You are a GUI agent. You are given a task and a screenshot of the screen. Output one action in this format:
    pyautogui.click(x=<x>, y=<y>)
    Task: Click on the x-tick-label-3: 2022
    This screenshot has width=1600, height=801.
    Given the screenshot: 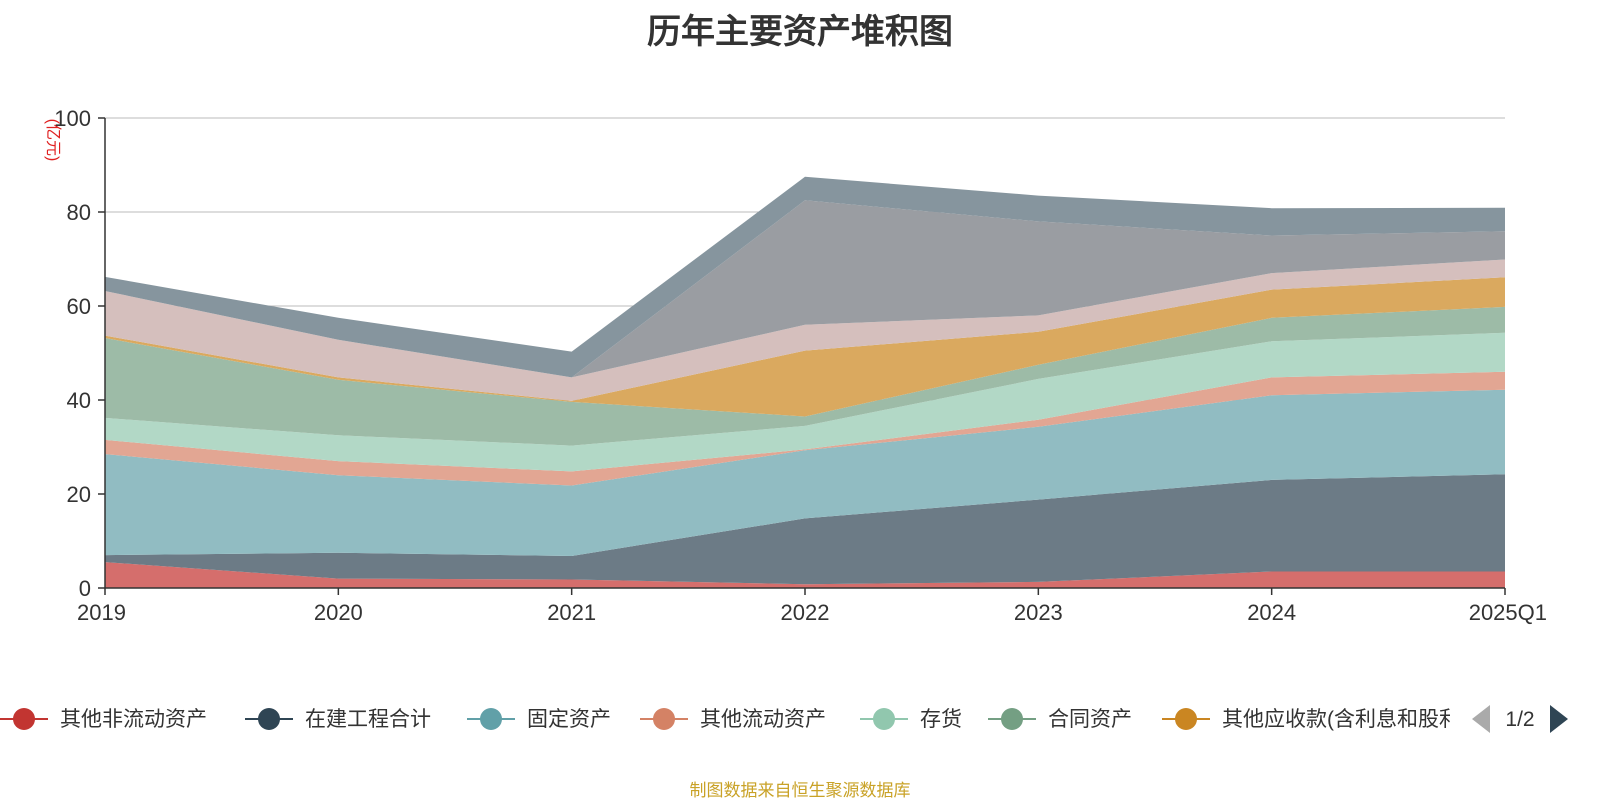 What is the action you would take?
    pyautogui.click(x=805, y=612)
    